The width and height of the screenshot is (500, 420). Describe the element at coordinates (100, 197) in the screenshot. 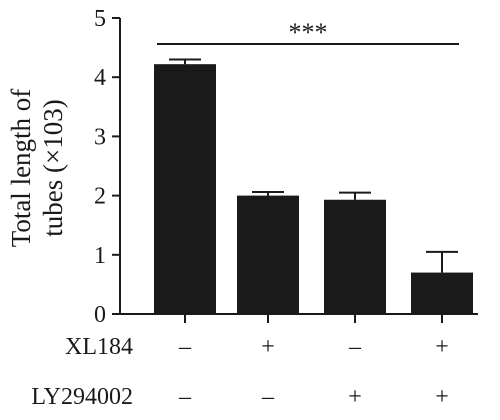

I see `y-tick-label: 2` at that location.